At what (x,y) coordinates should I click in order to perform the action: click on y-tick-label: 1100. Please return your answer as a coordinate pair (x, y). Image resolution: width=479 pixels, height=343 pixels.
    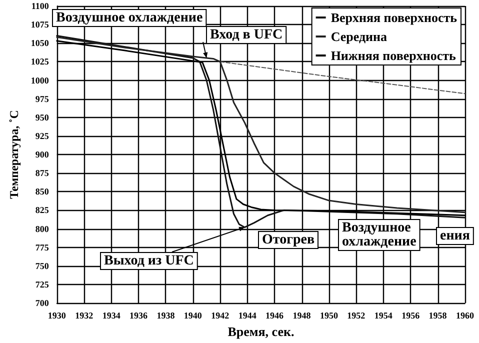
    Looking at the image, I should click on (40, 6).